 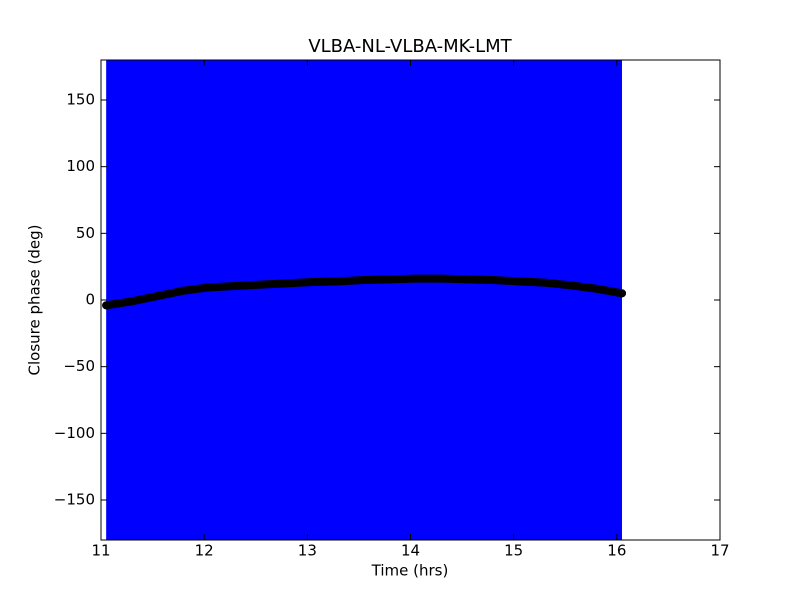 I want to click on x-tick-label: 13, so click(x=307, y=551).